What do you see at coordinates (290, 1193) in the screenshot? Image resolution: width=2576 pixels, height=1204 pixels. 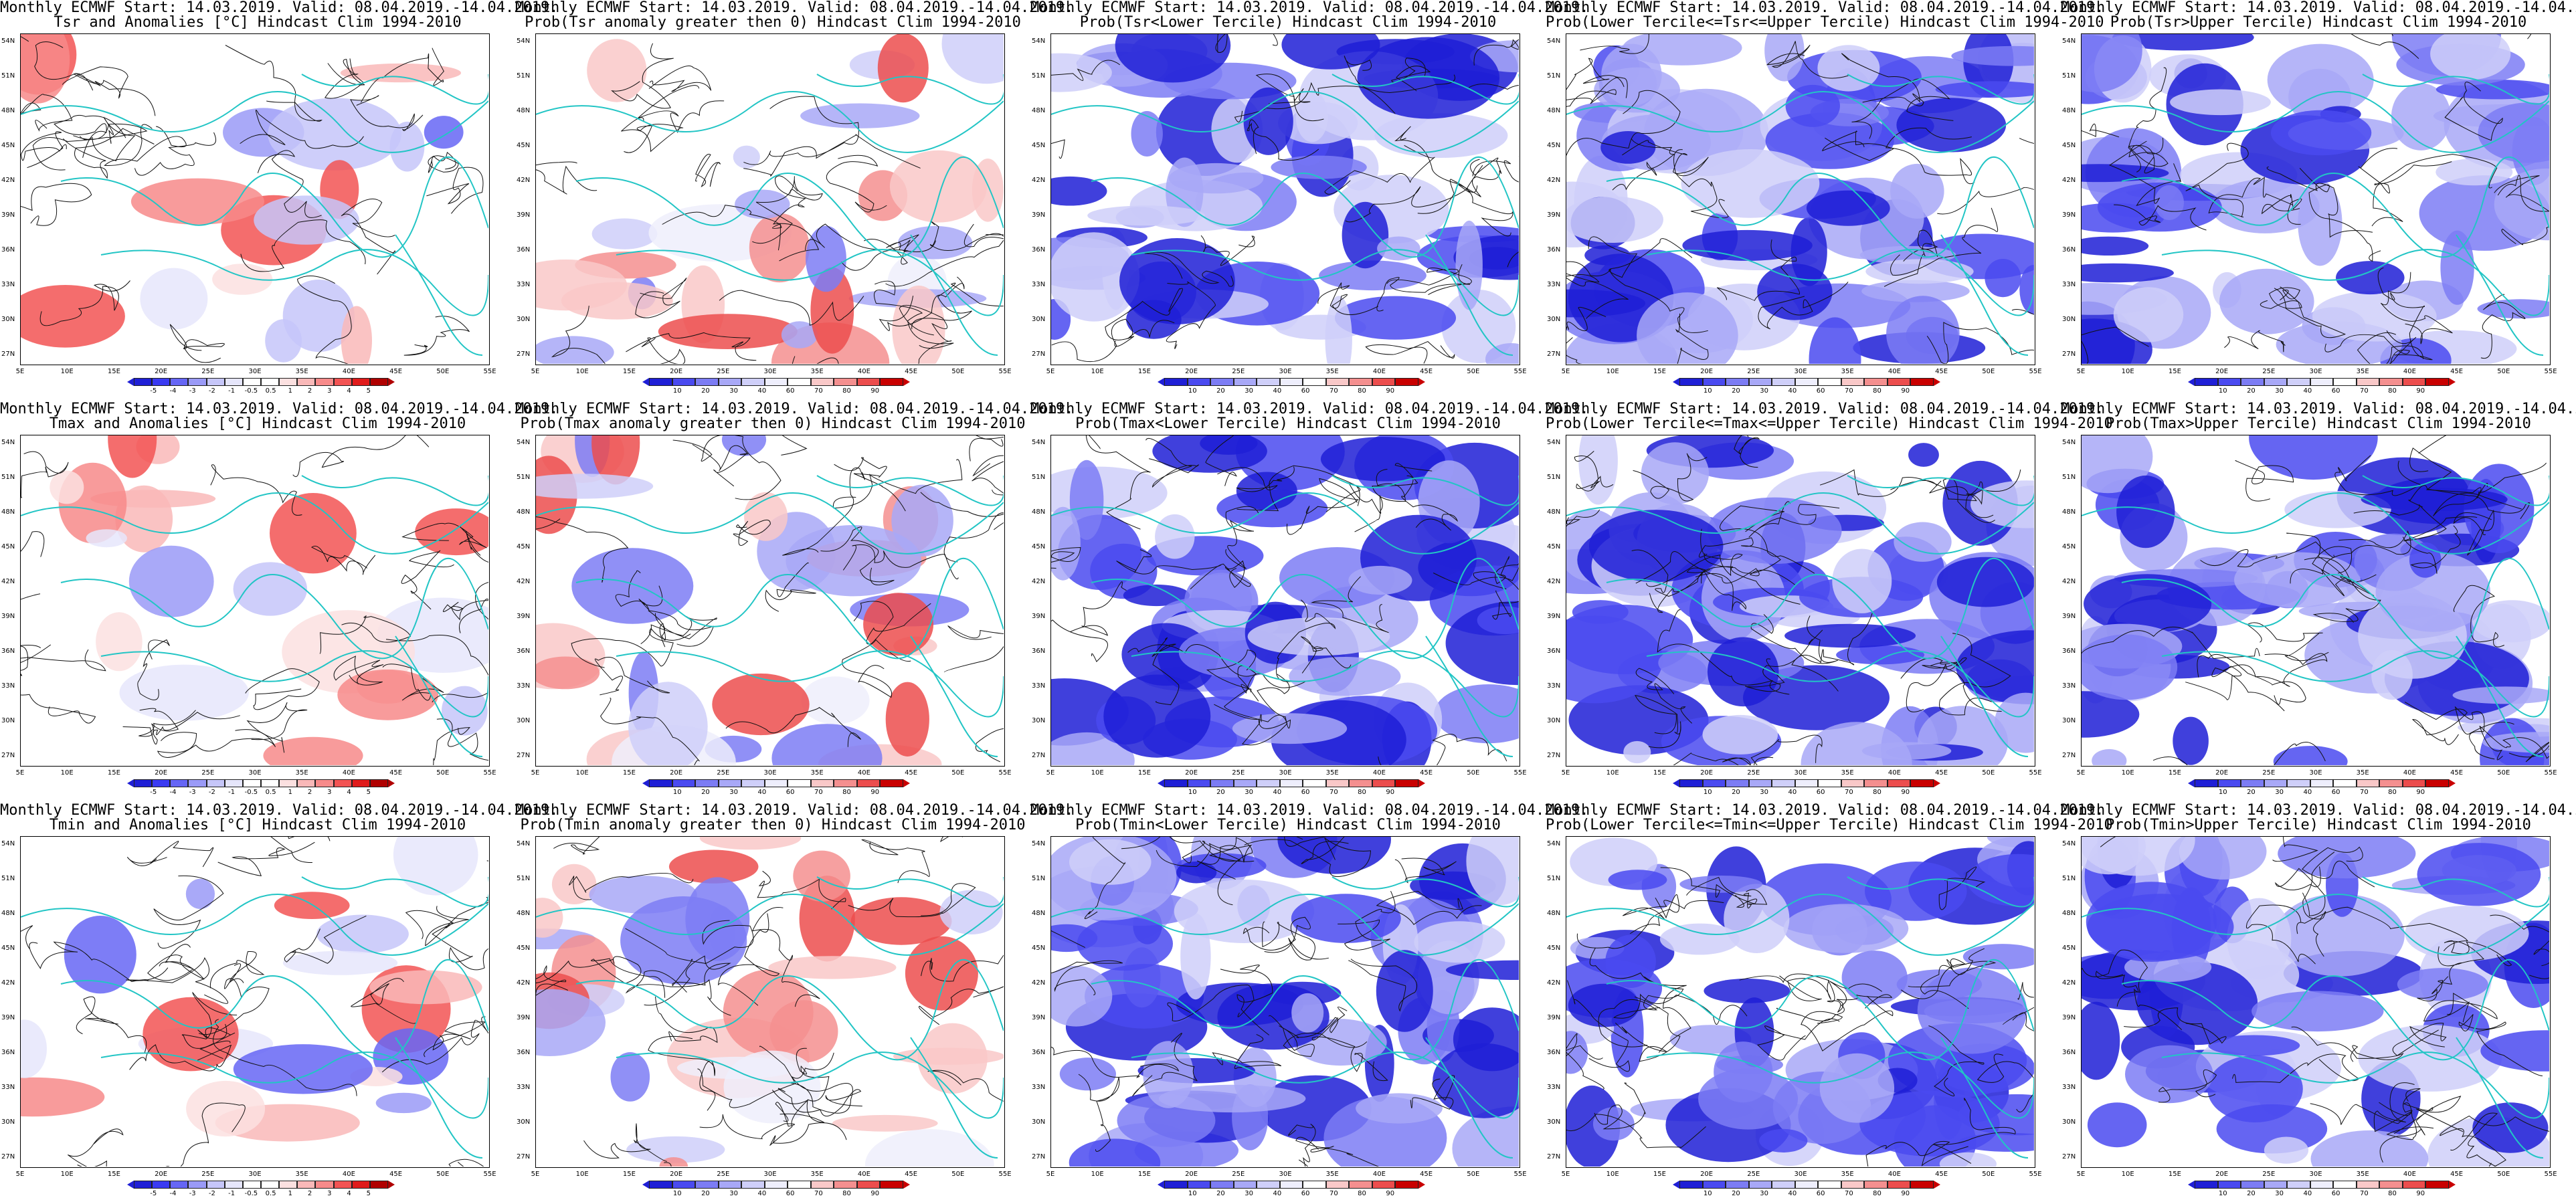 I see `colorbar-tick-label: 1` at bounding box center [290, 1193].